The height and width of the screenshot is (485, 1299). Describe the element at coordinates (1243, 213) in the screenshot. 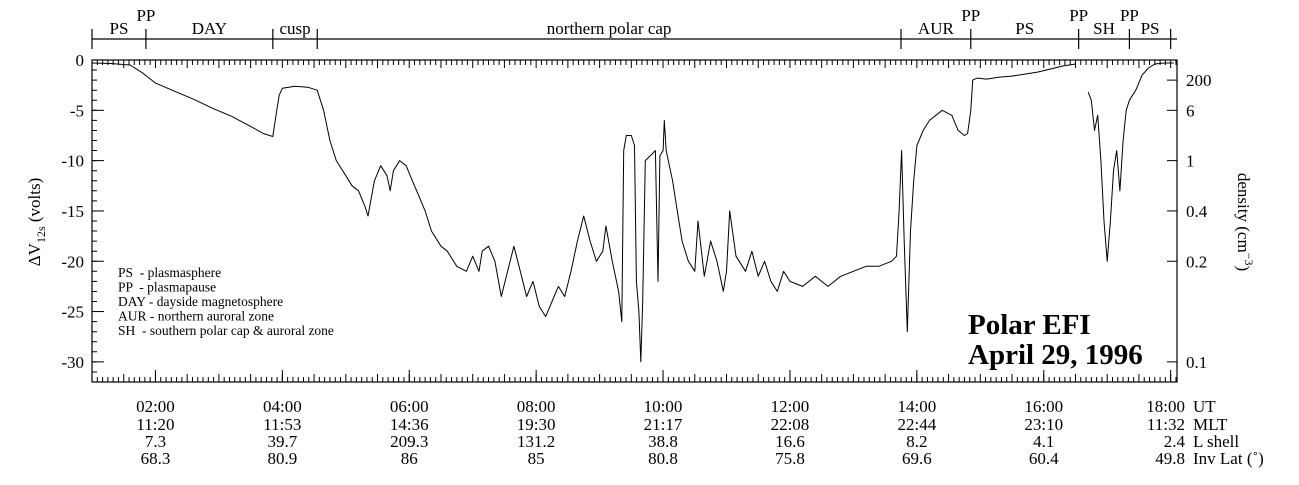

I see `density-label-main: density (cm` at that location.